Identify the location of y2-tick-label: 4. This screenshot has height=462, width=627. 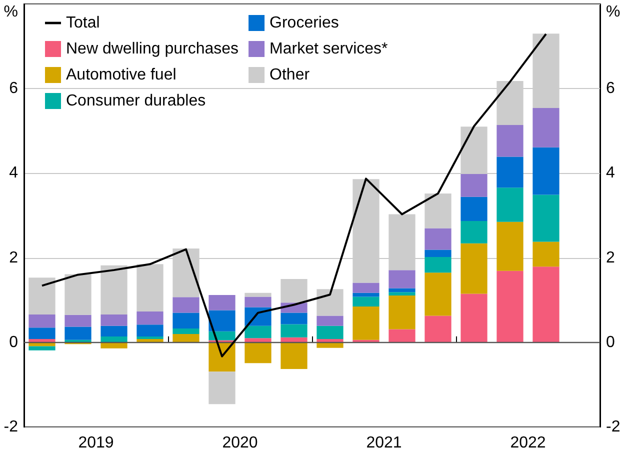
(610, 173).